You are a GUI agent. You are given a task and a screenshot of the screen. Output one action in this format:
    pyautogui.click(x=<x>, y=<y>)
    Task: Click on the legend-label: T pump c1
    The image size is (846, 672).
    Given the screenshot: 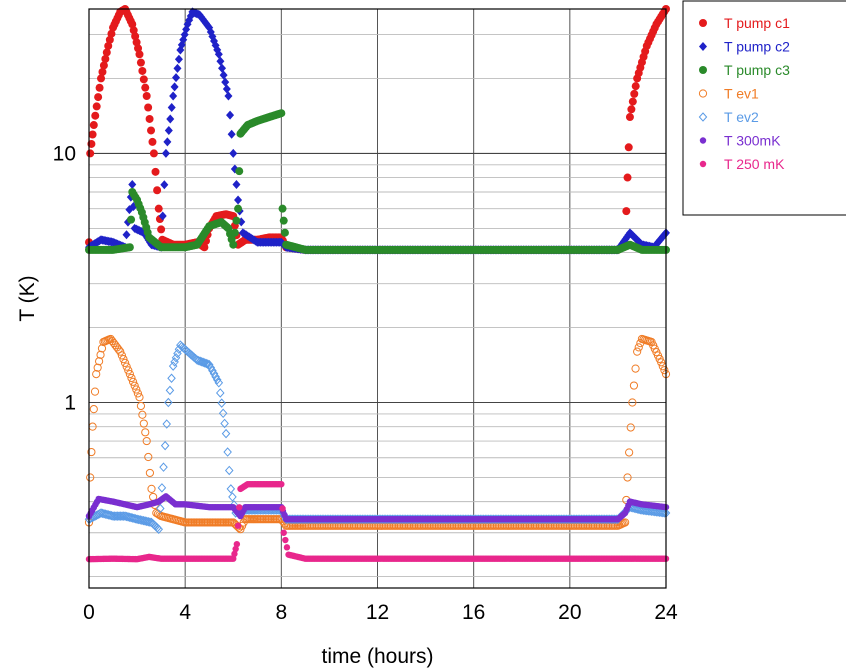 What is the action you would take?
    pyautogui.click(x=757, y=23)
    